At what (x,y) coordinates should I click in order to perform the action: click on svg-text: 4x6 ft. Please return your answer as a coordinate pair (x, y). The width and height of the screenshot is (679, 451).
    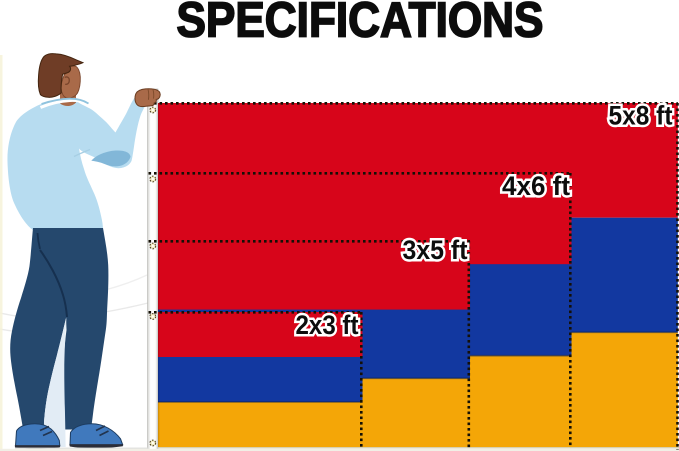
    Looking at the image, I should click on (536, 186).